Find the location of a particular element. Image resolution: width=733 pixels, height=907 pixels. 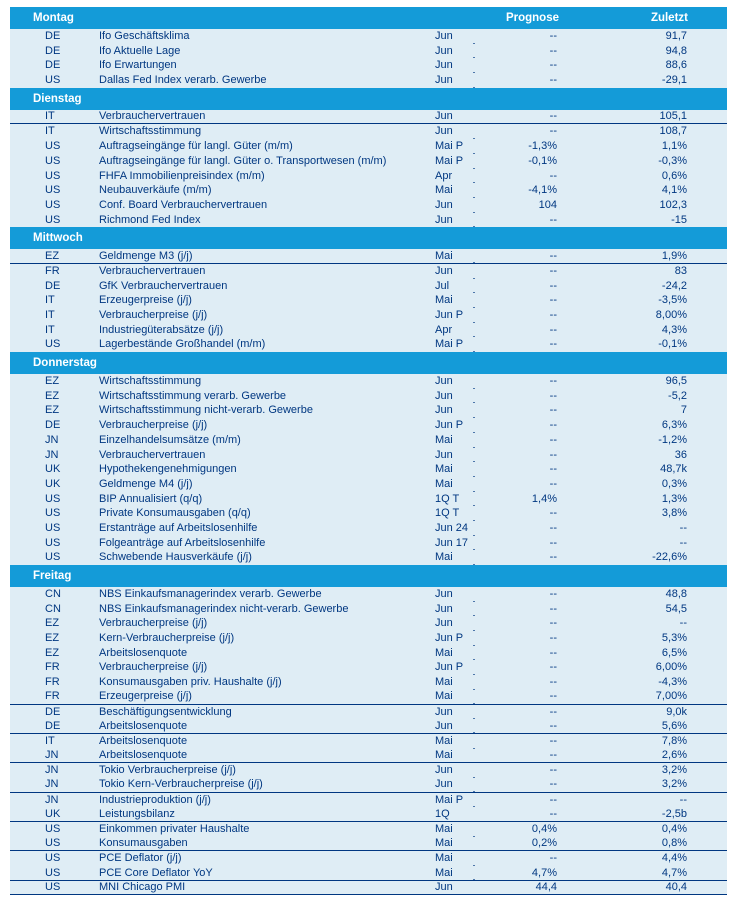

reference-period-text: Jun is located at coordinates (444, 131).